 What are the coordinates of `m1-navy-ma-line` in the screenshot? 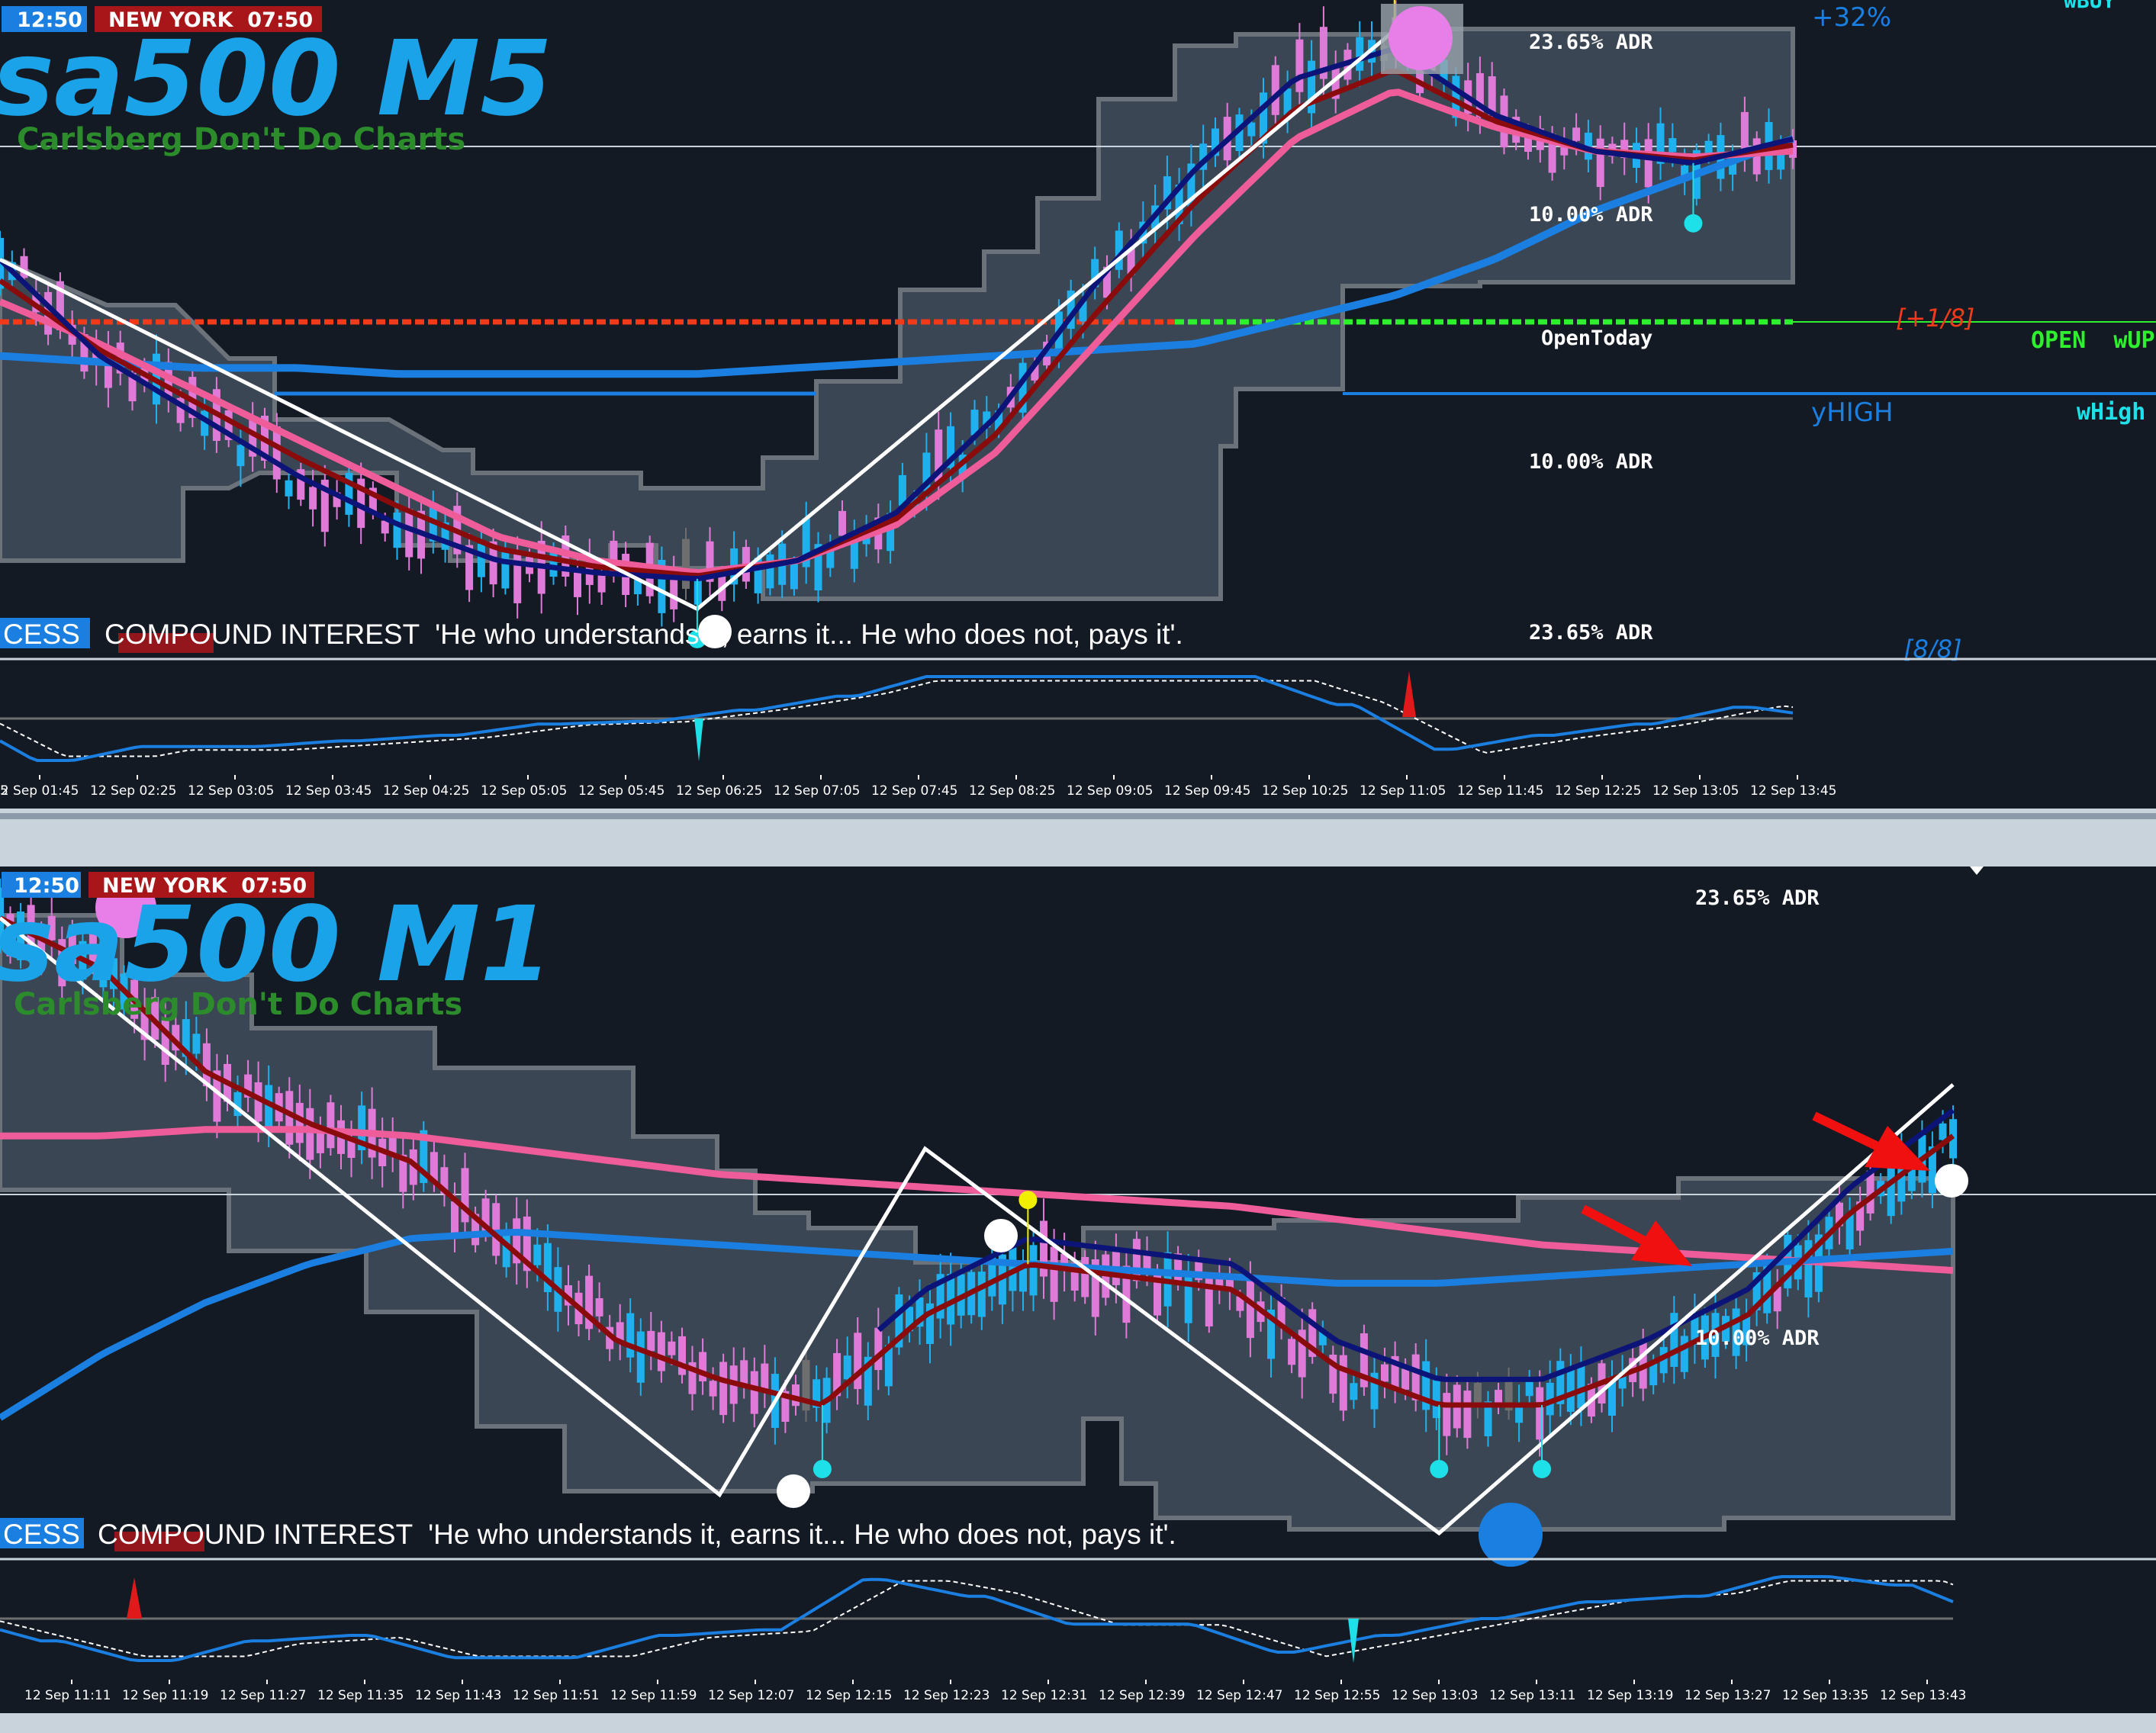 It's located at (1416, 1245).